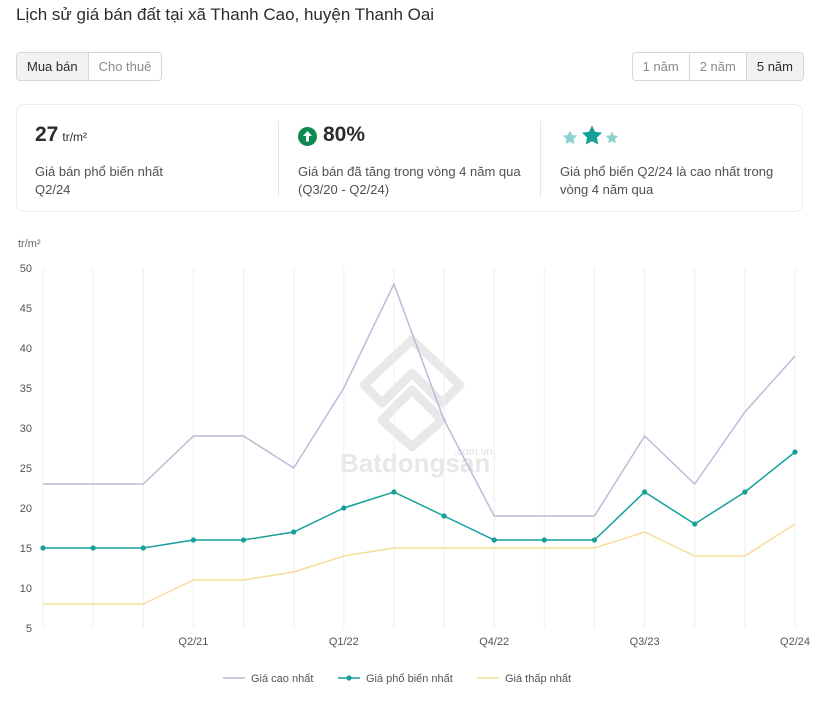  What do you see at coordinates (26, 309) in the screenshot?
I see `y-tick-label: 45` at bounding box center [26, 309].